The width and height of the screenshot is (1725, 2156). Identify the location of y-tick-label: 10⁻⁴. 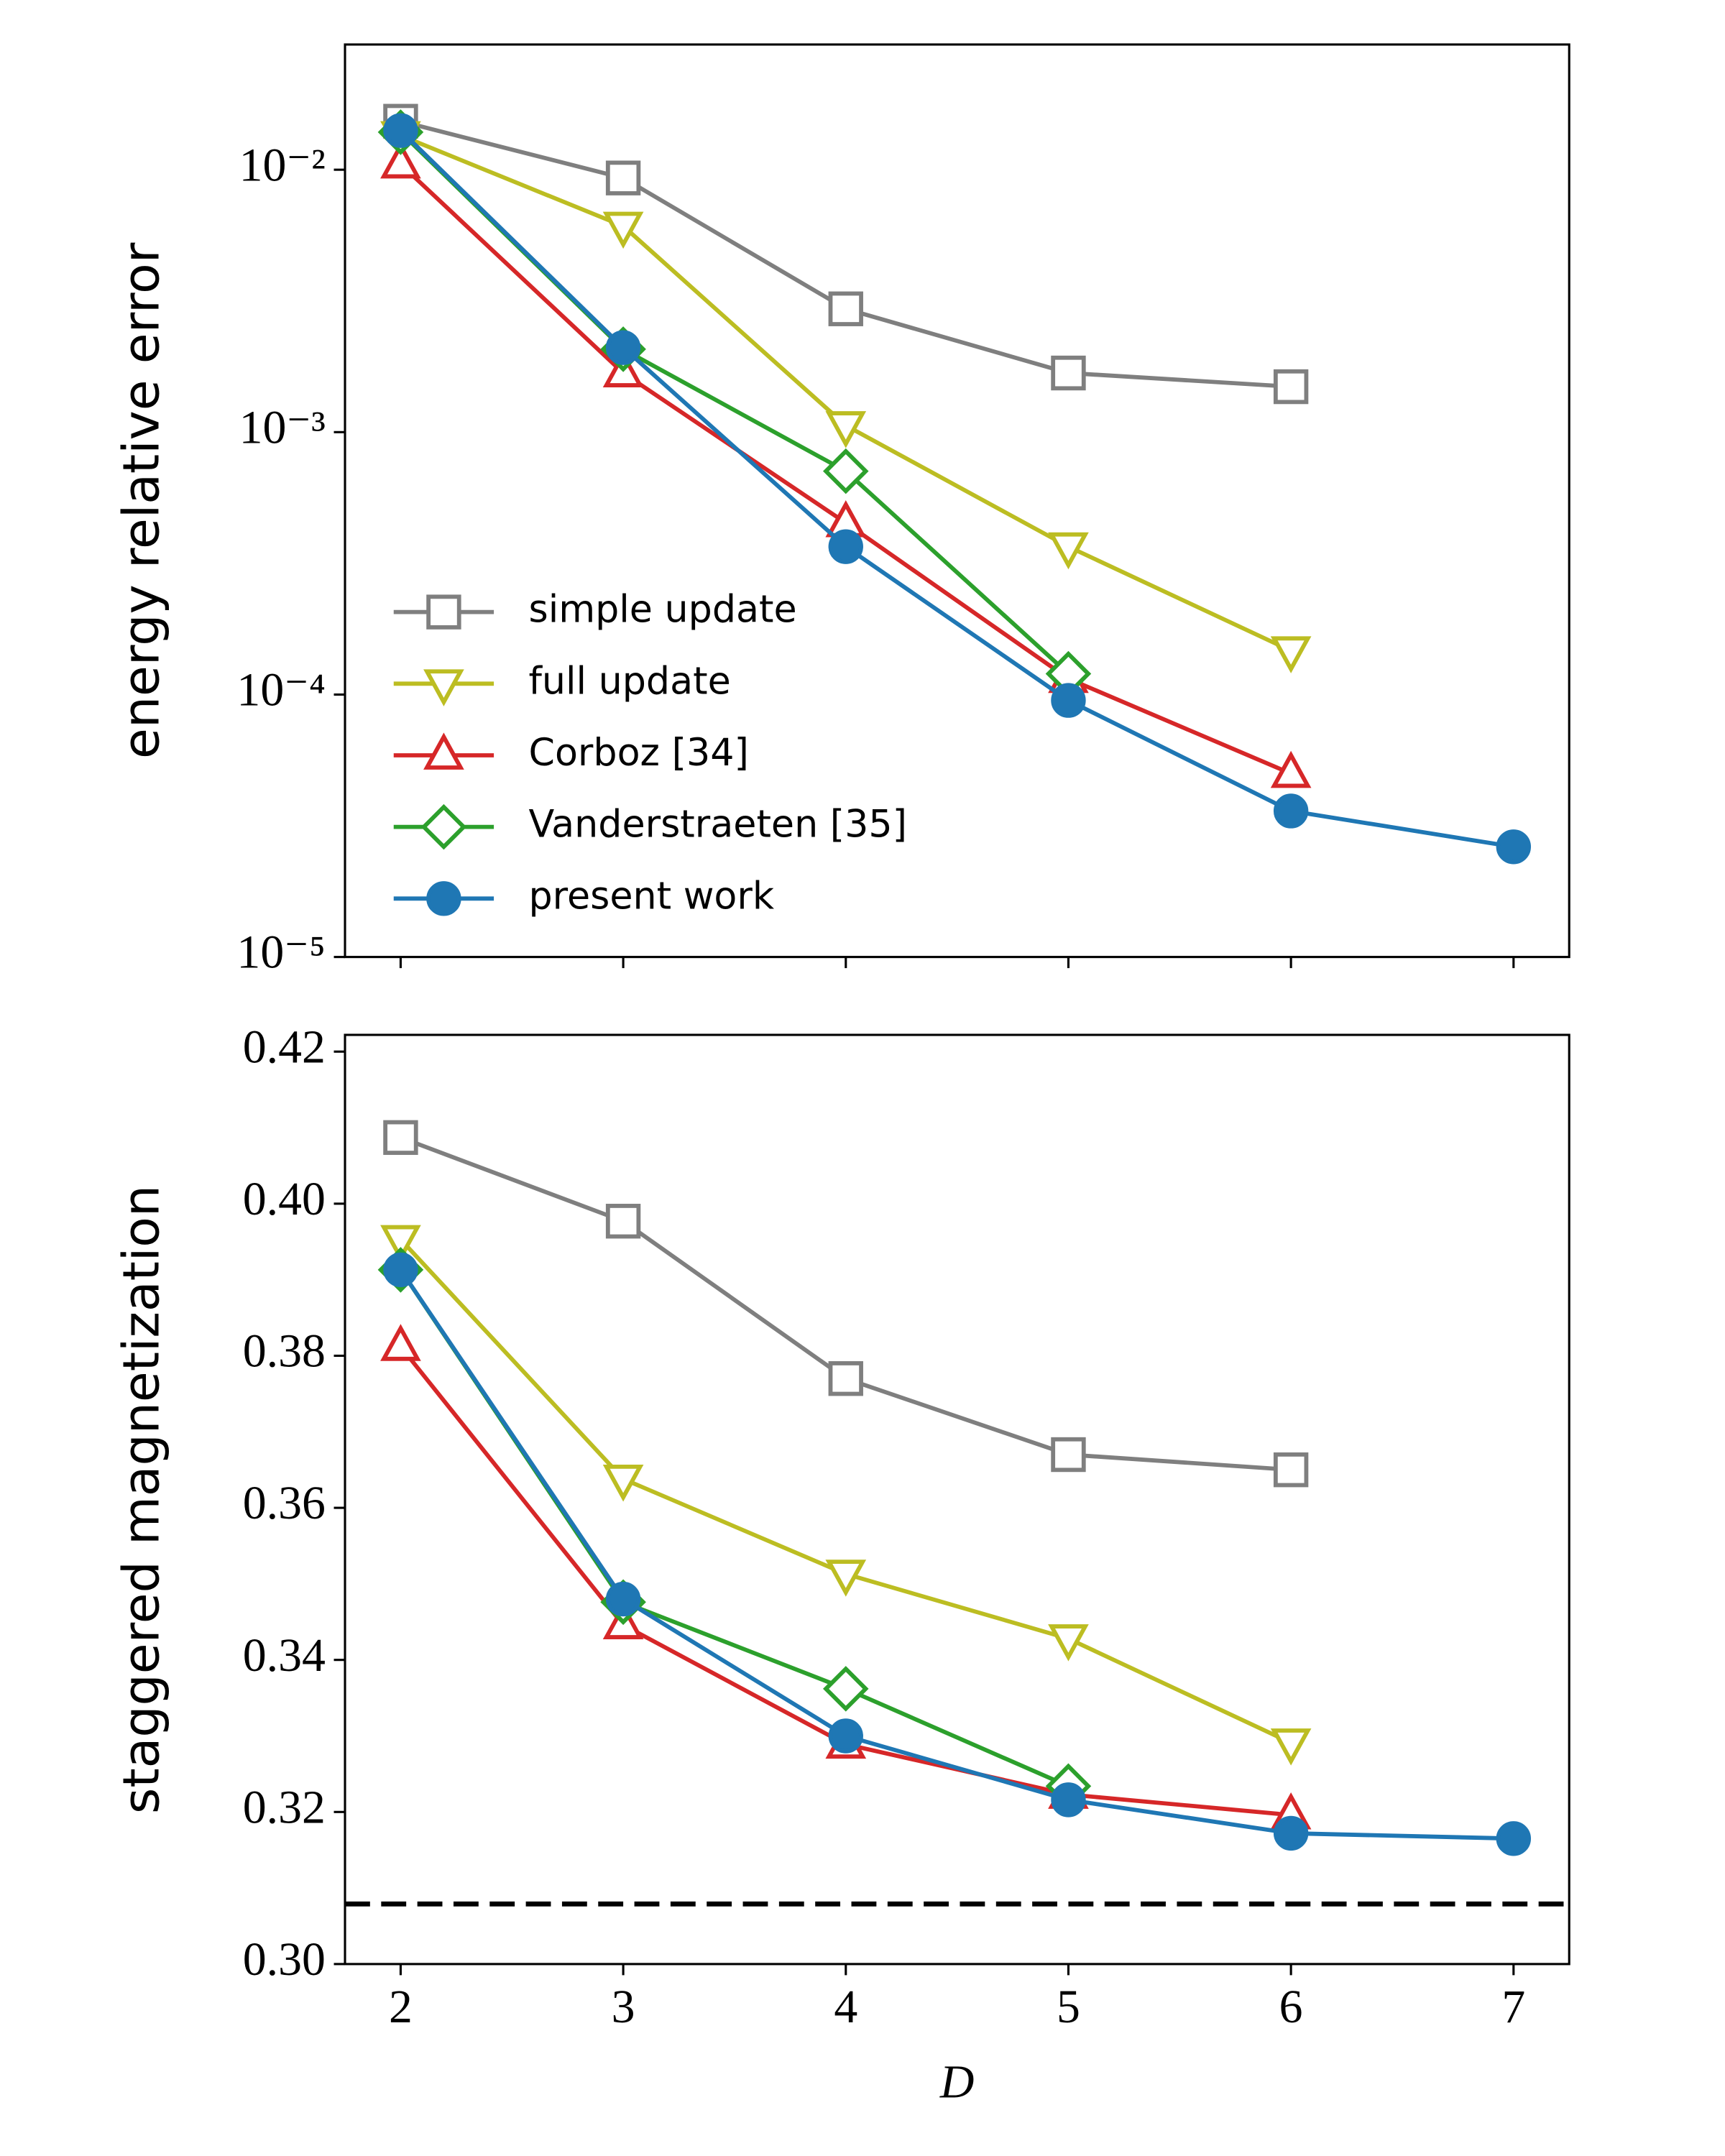
(280, 690).